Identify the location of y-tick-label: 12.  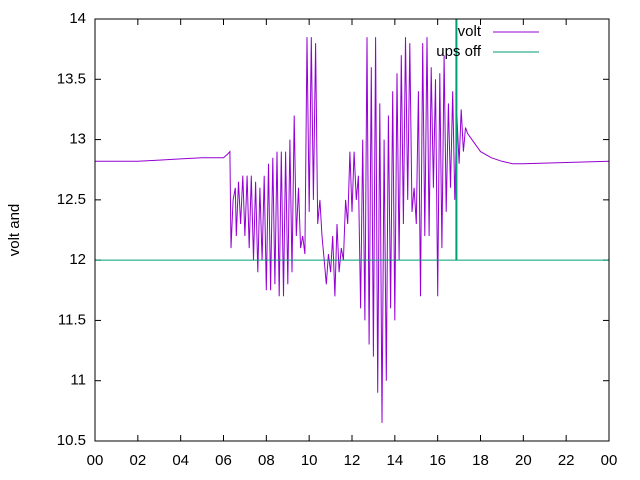
(77, 259).